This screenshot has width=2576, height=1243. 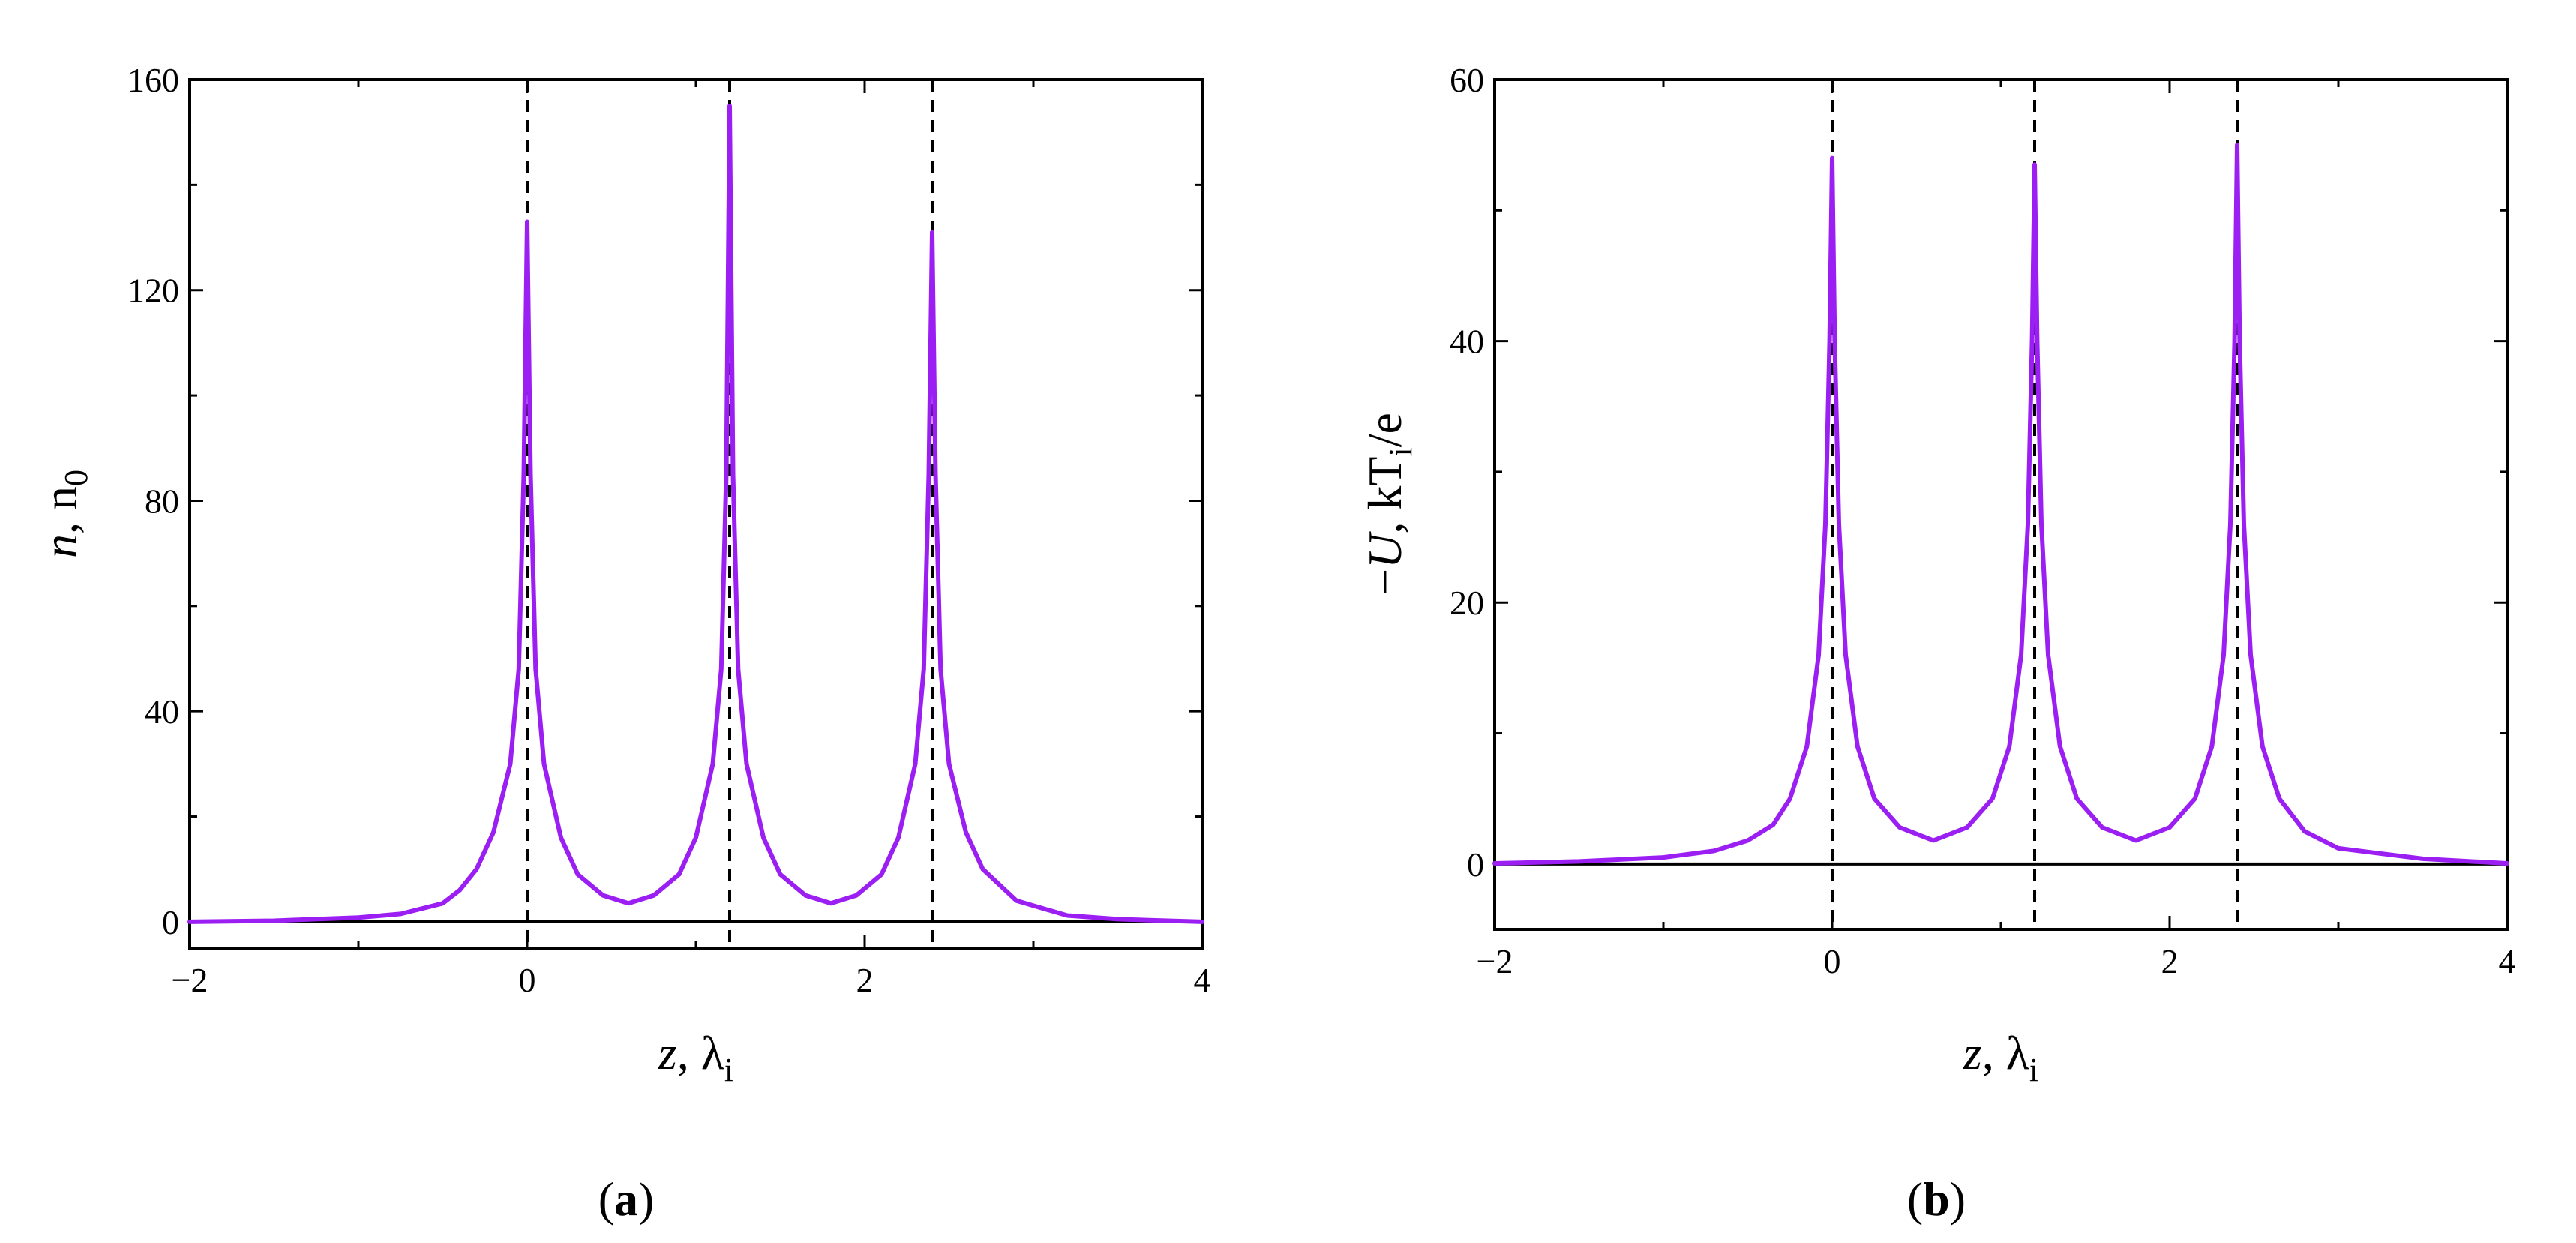 I want to click on y-tick-label: 60, so click(x=1467, y=80).